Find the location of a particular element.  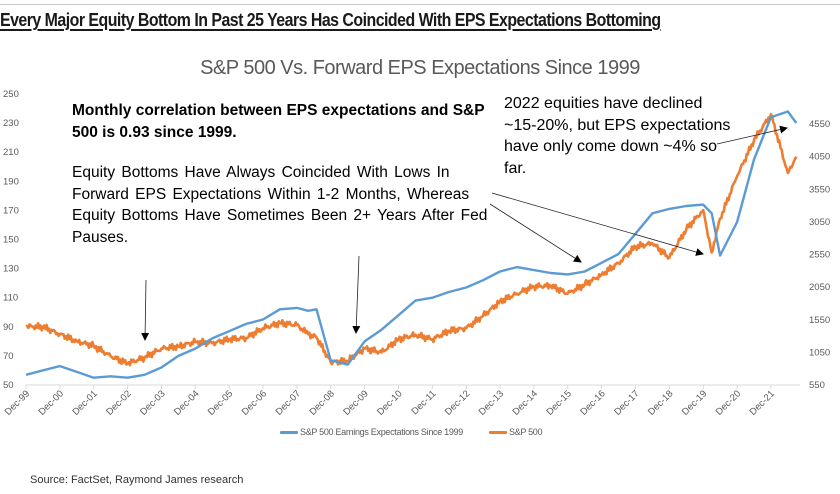

legend-label-eps: S&P 500 Earnings Expectations Since 1999 is located at coordinates (381, 432).